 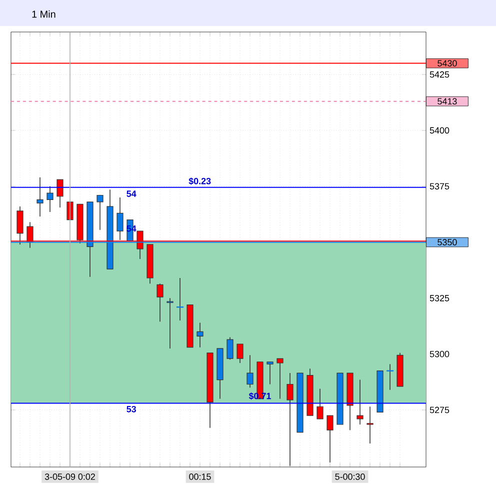 What do you see at coordinates (447, 242) in the screenshot?
I see `ref-line-label: 5350` at bounding box center [447, 242].